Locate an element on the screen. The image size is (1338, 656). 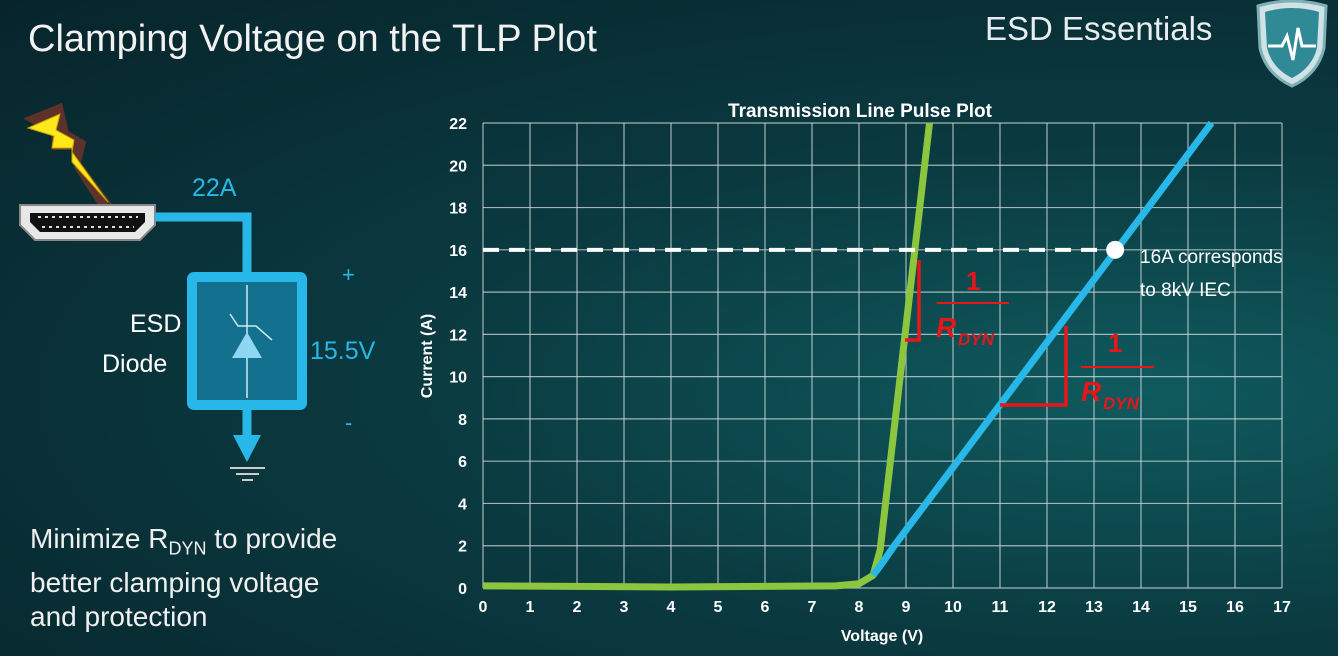
annotation-line1: 16A corresponds is located at coordinates (1211, 257).